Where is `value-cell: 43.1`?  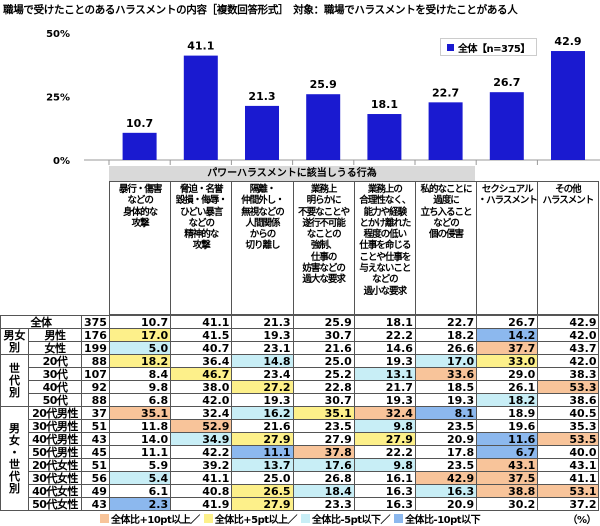 value-cell: 43.1 is located at coordinates (507, 465).